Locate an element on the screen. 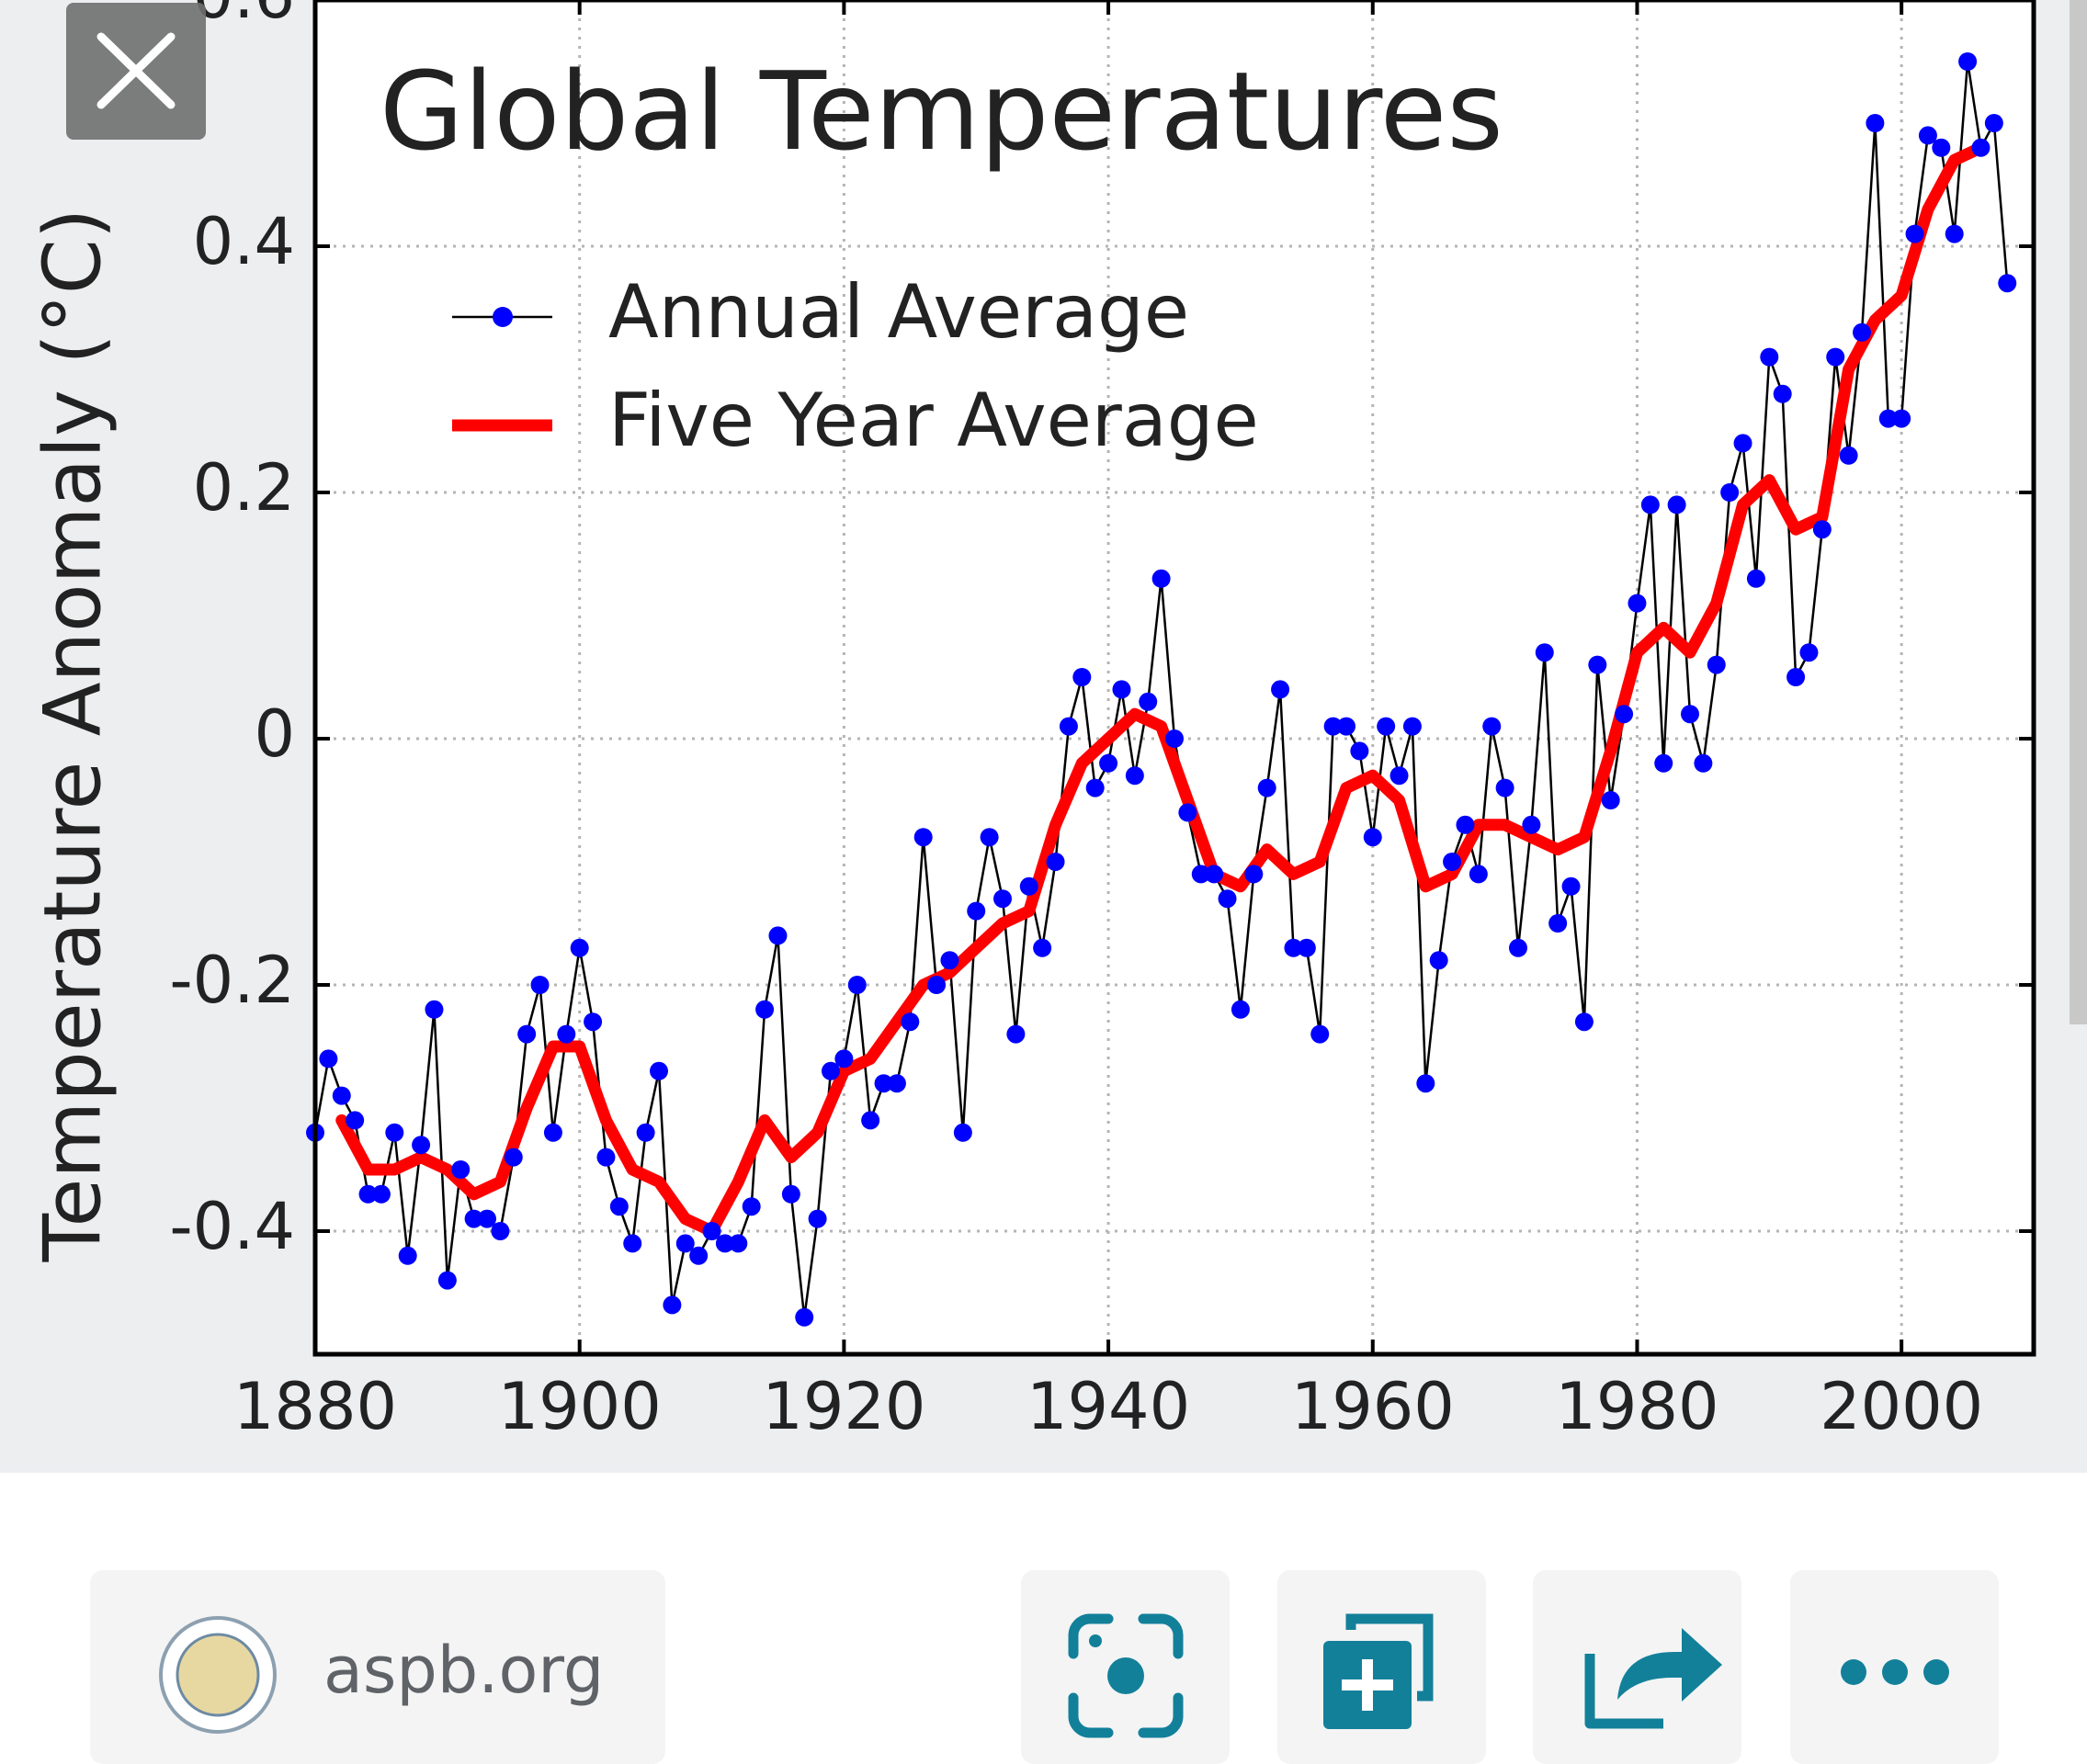 This screenshot has width=2087, height=1764. source-chip: aspb.org is located at coordinates (377, 1667).